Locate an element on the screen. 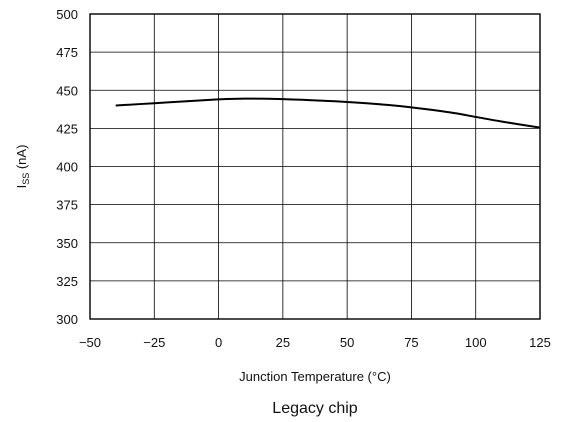  x-tick-labels: −50 −25 0 25 50 75 100 125 is located at coordinates (315, 342).